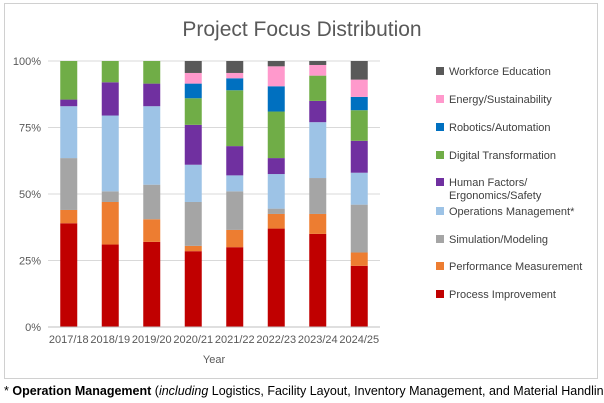  I want to click on legend-label: Simulation/Modeling, so click(498, 240).